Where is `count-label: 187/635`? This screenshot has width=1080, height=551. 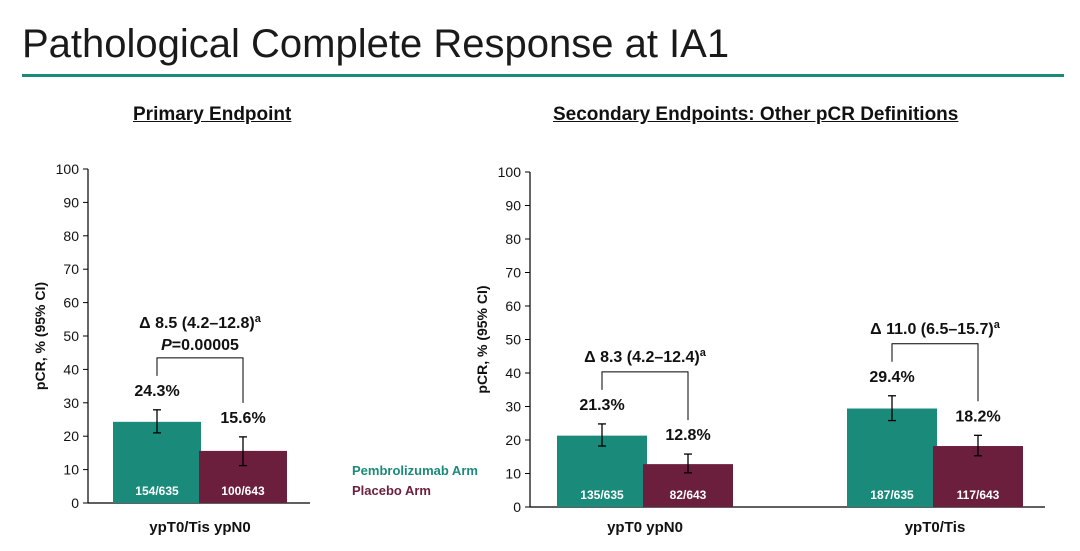 count-label: 187/635 is located at coordinates (892, 495).